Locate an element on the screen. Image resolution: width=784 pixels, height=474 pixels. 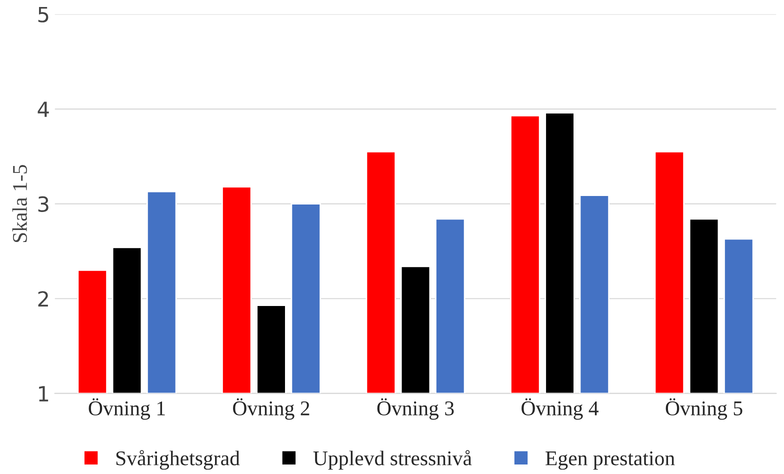
x-tick-label: Övning 3 is located at coordinates (415, 409).